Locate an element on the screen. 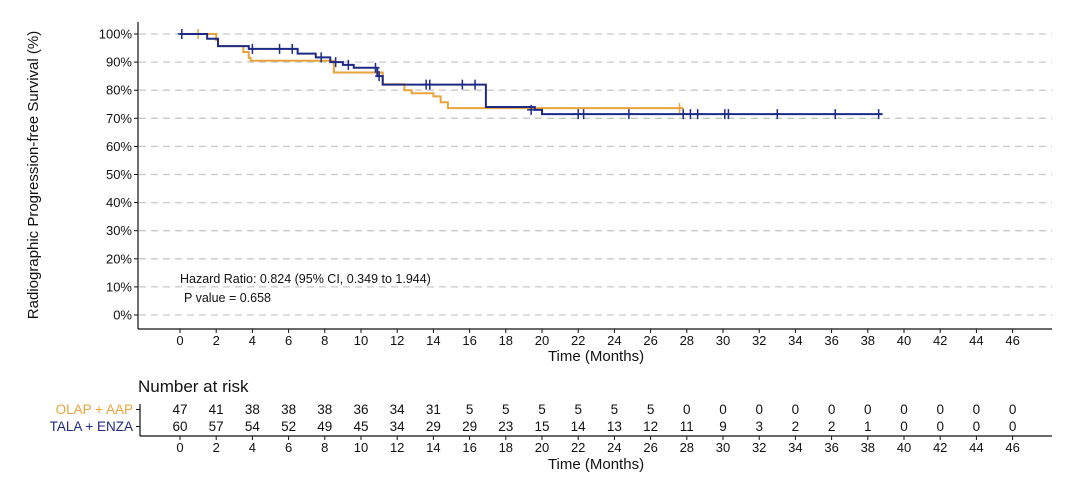 The image size is (1068, 482). survival-curves is located at coordinates (530, 74).